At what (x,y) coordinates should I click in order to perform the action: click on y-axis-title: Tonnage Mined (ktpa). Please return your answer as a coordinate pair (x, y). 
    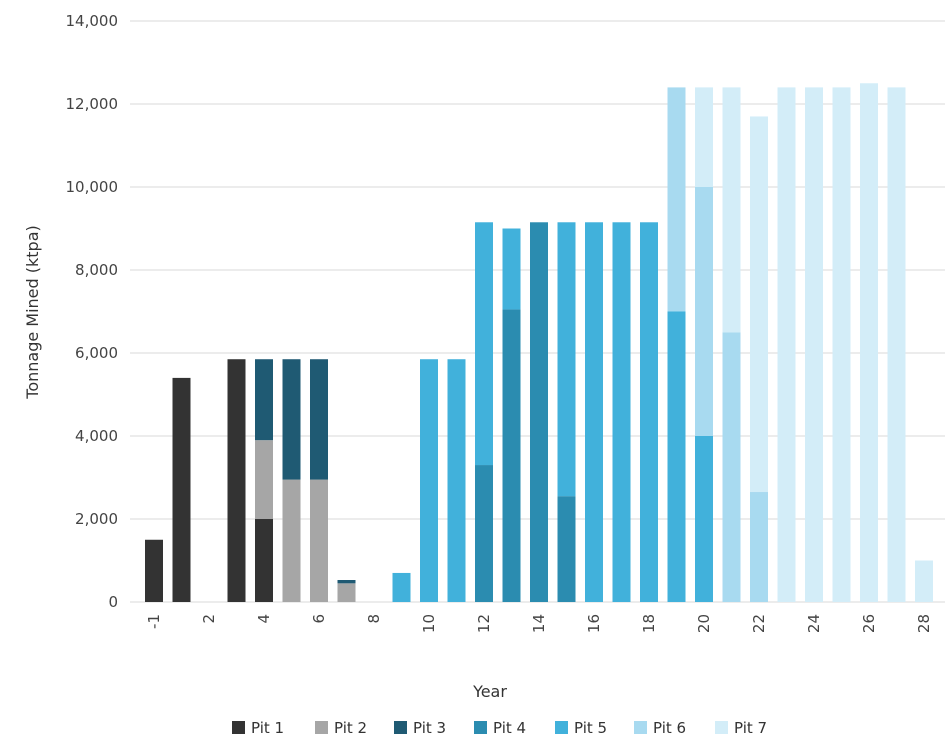
    Looking at the image, I should click on (32, 312).